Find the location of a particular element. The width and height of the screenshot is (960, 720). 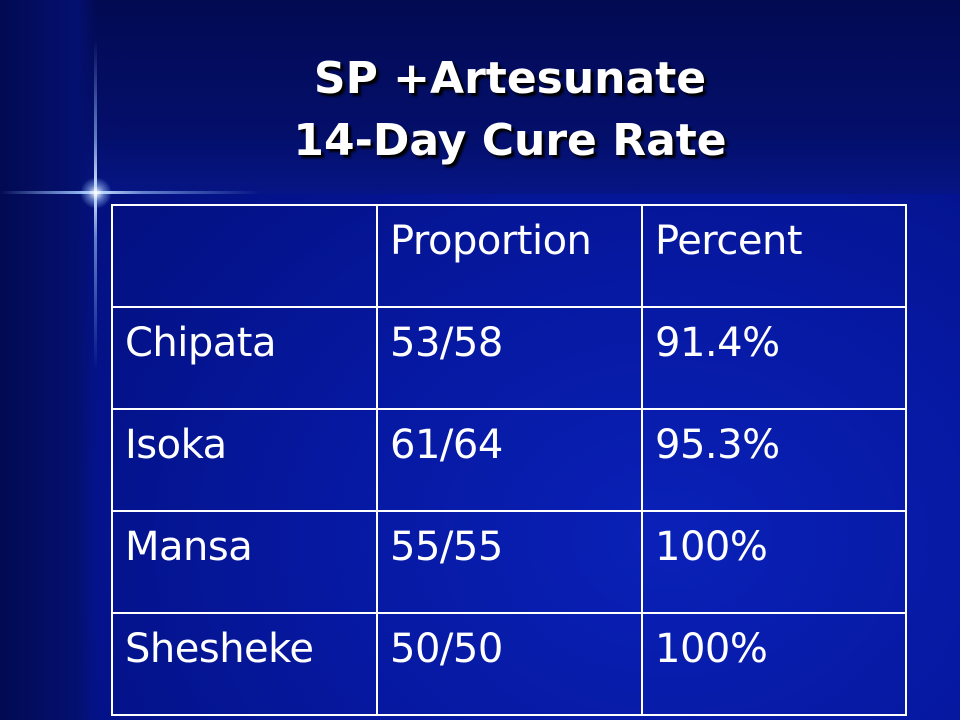

site-cell: Shesheke is located at coordinates (244, 664).